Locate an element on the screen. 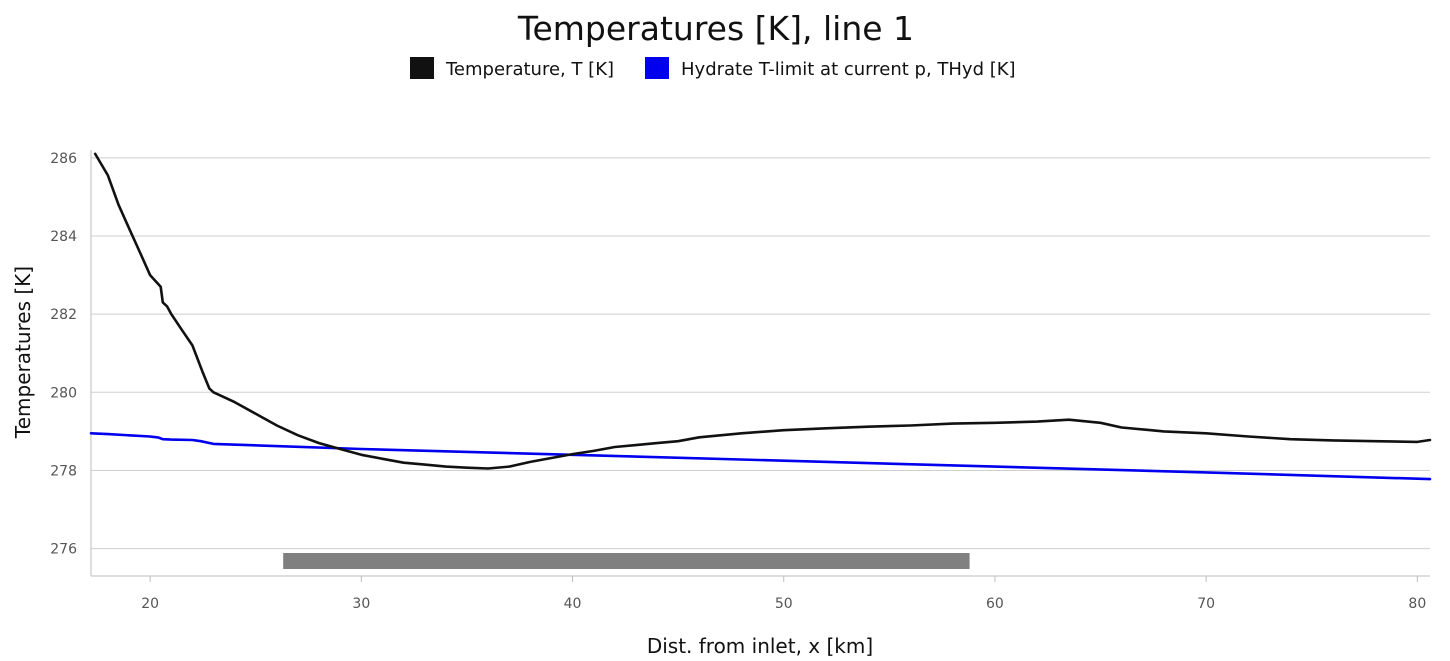  x-tick-label: 50 is located at coordinates (784, 604).